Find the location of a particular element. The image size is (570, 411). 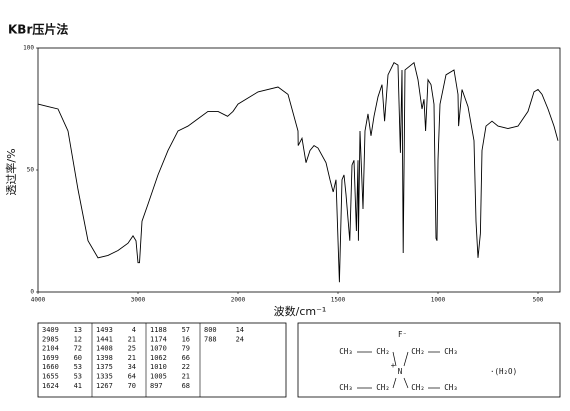

anion: F⁻ is located at coordinates (402, 334).